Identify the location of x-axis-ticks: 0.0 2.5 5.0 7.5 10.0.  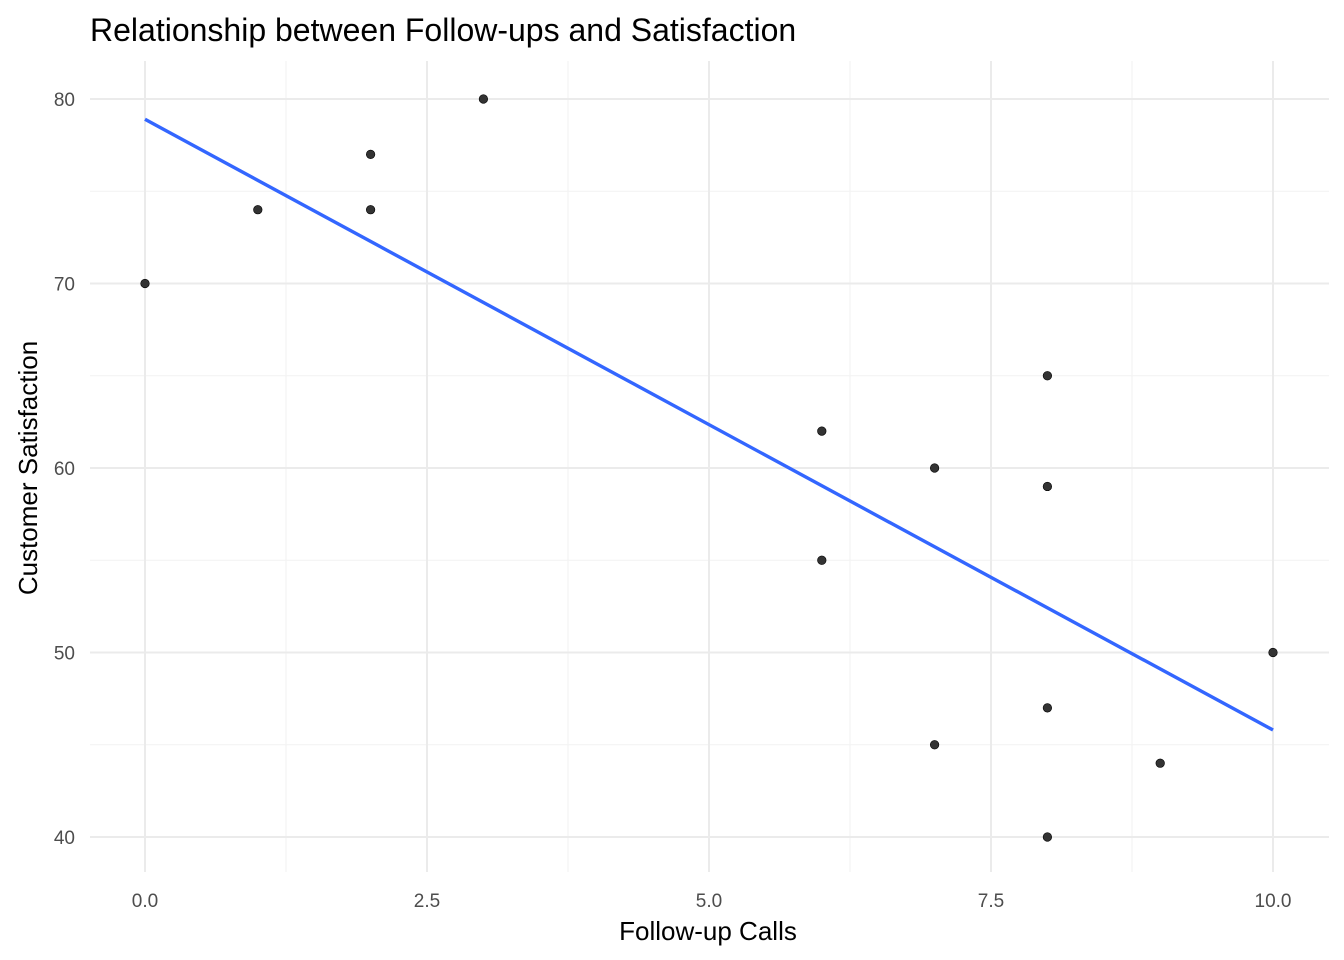
(712, 901).